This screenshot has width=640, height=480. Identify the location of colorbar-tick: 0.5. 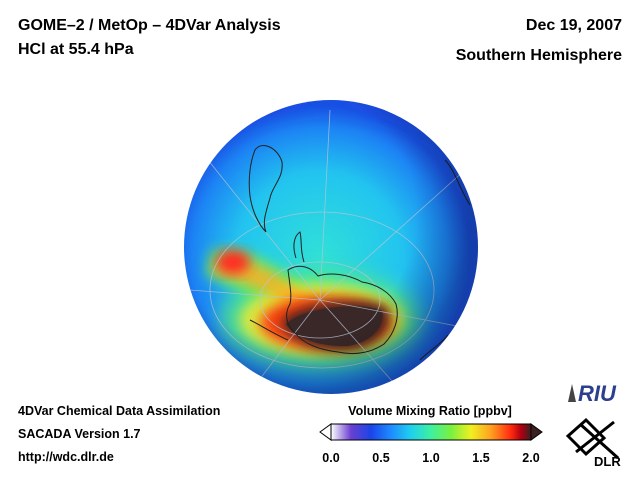
(381, 458).